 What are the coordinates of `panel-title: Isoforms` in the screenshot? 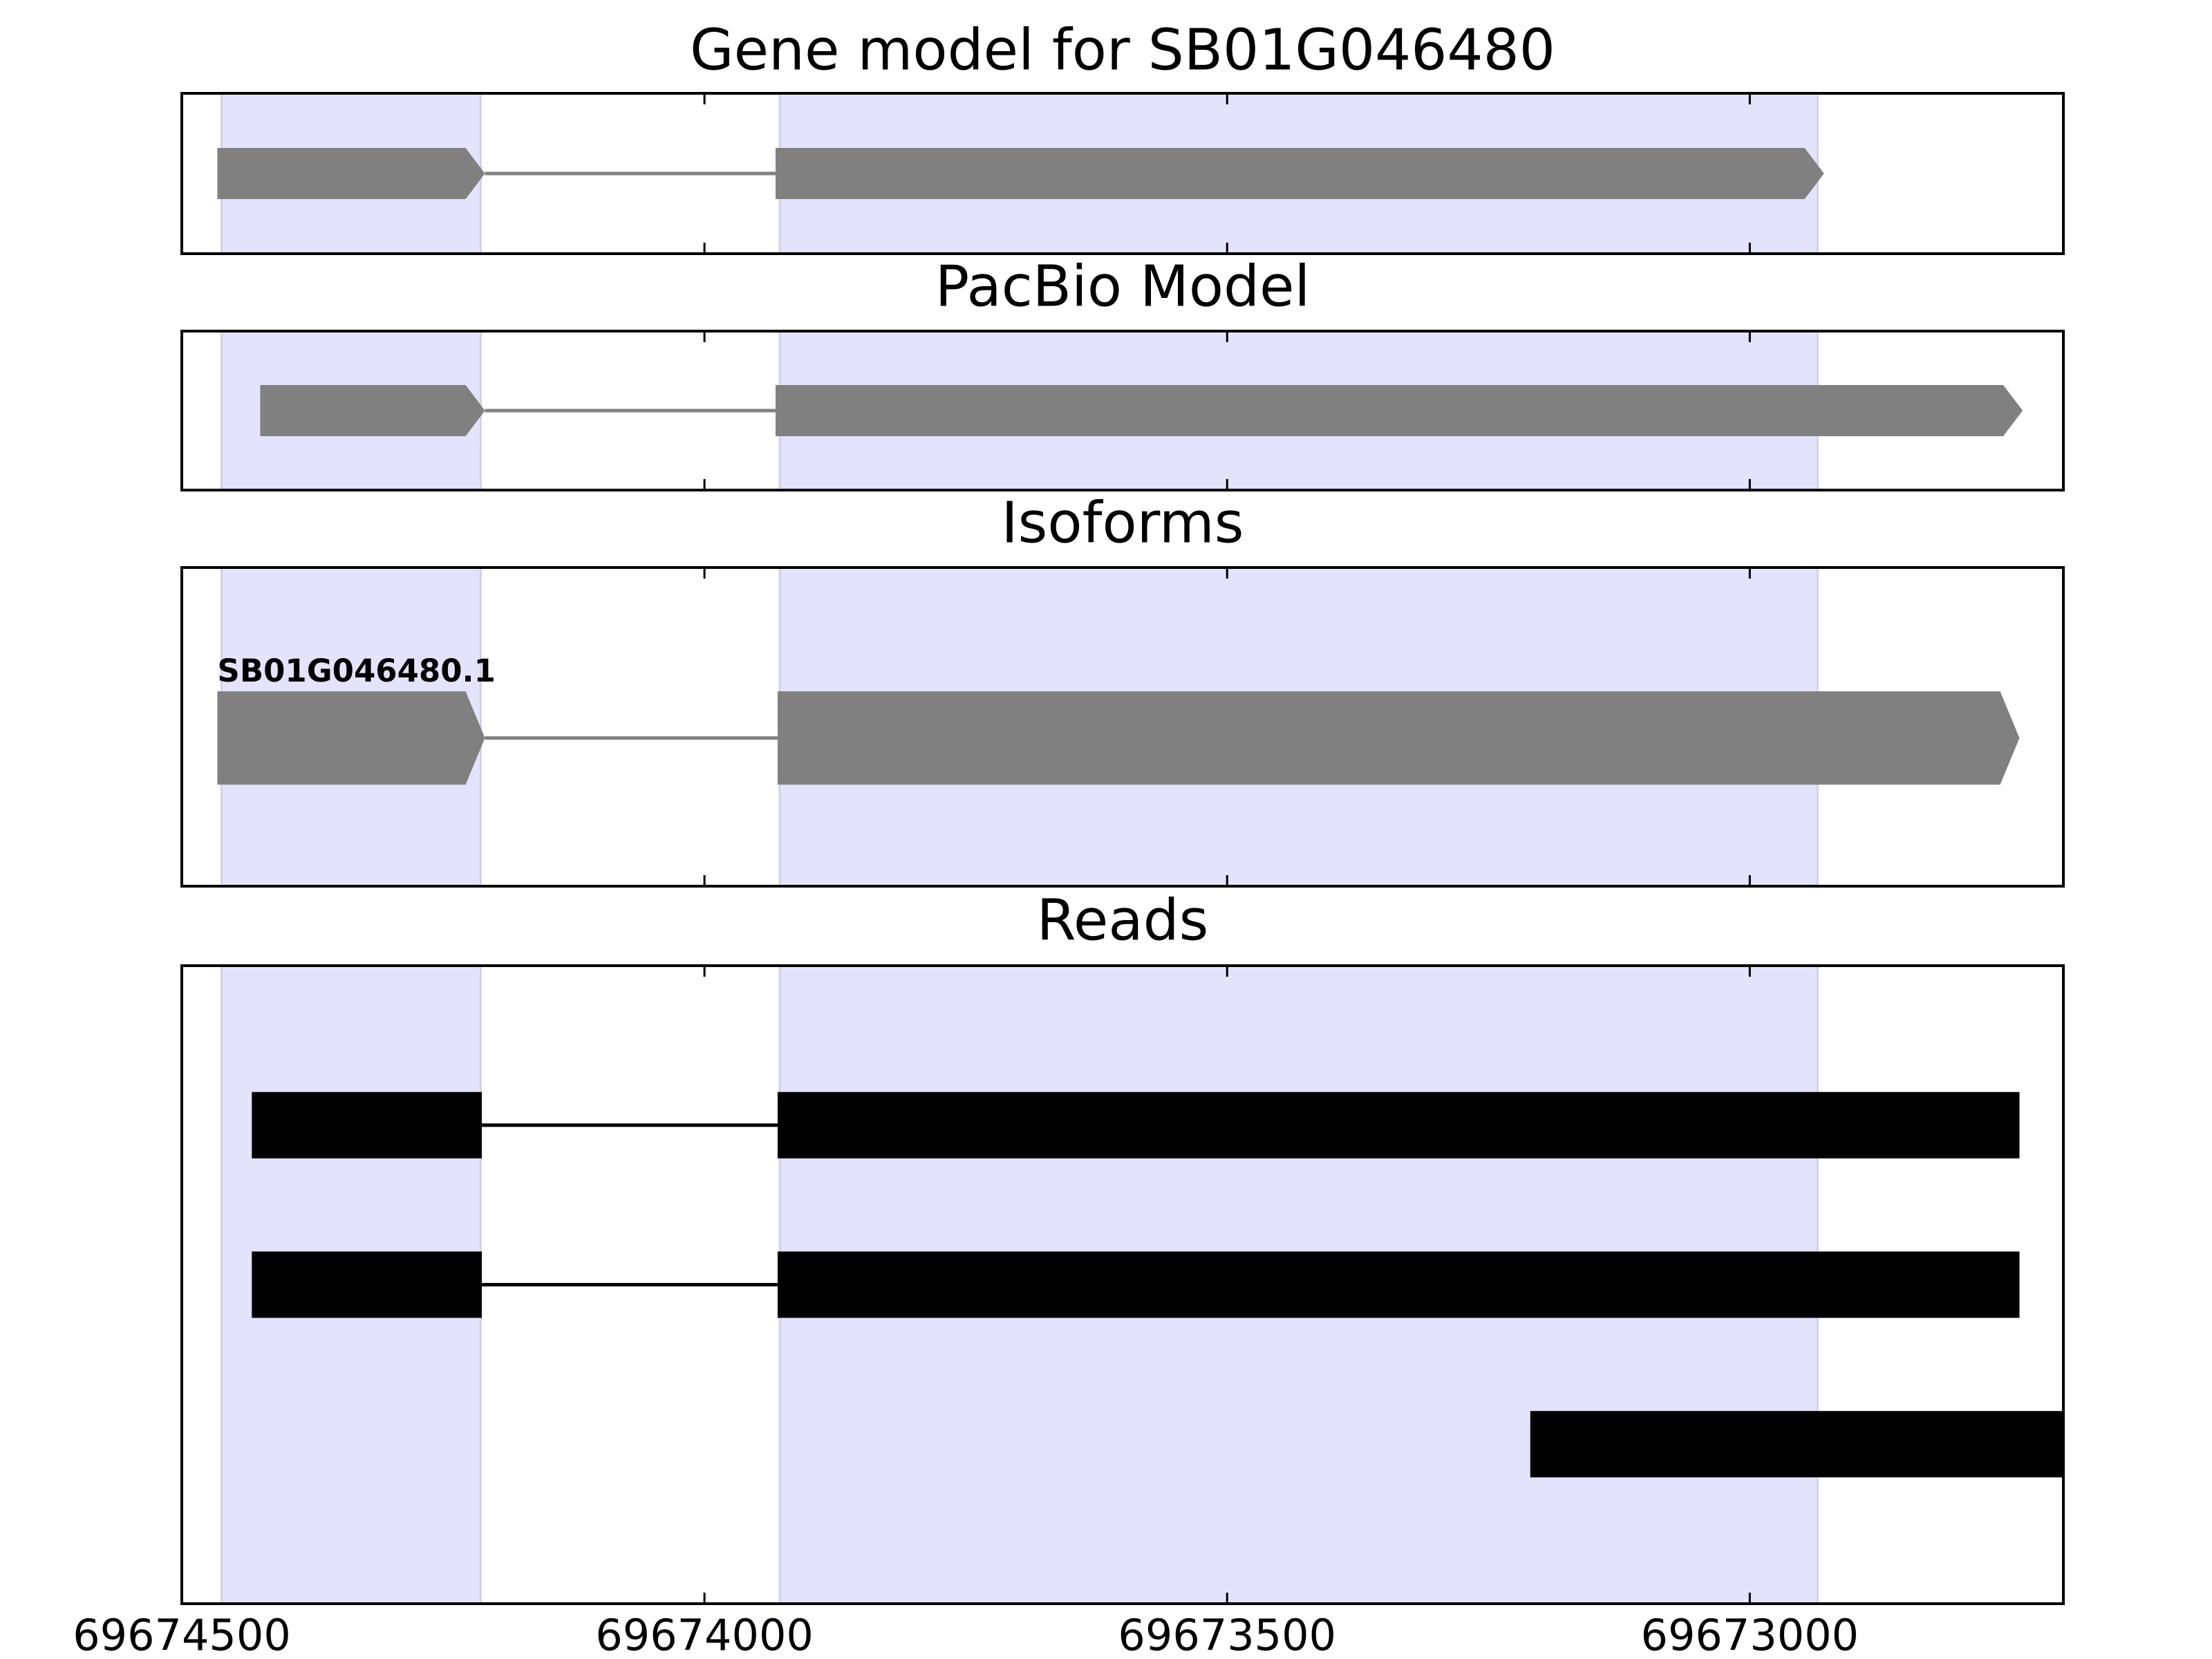 It's located at (1123, 523).